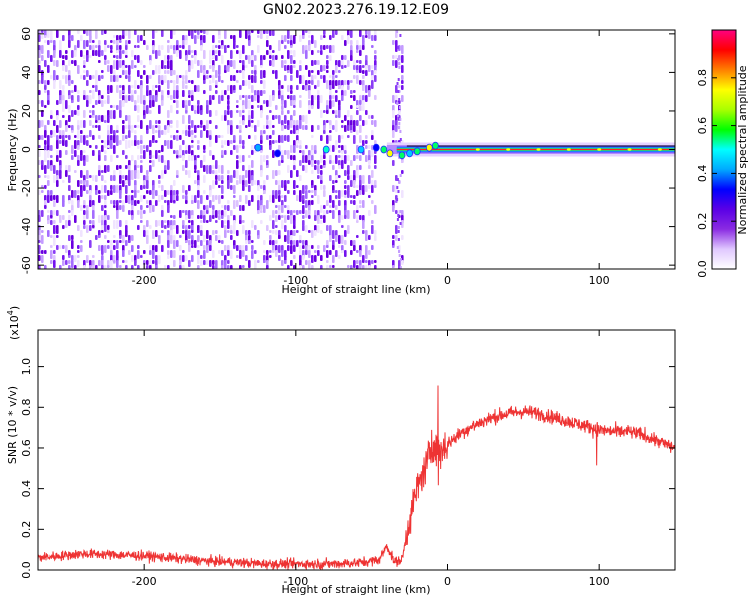 This screenshot has height=600, width=750. Describe the element at coordinates (702, 269) in the screenshot. I see `colorbar-tick-label: 0.0` at that location.